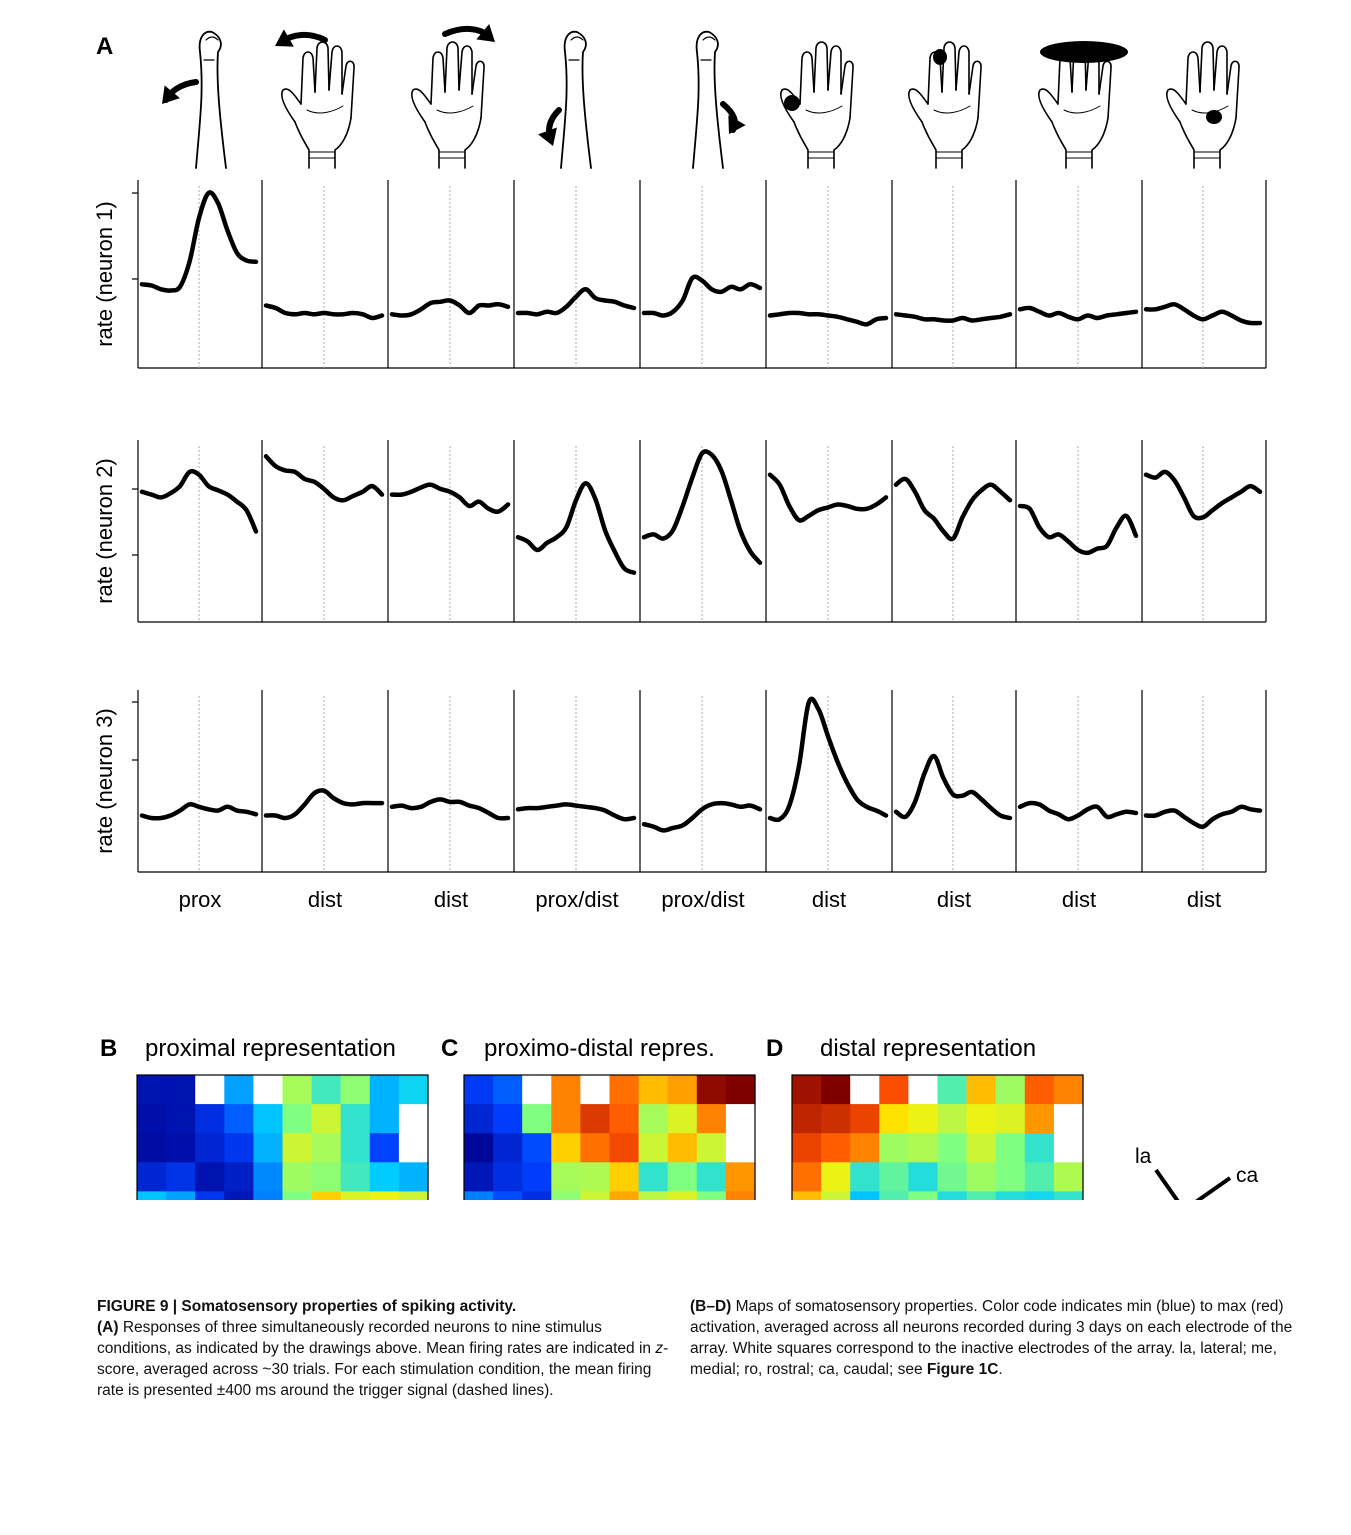 This screenshot has width=1351, height=1535. Describe the element at coordinates (452, 96) in the screenshot. I see `hand-sweep-right-icon` at that location.